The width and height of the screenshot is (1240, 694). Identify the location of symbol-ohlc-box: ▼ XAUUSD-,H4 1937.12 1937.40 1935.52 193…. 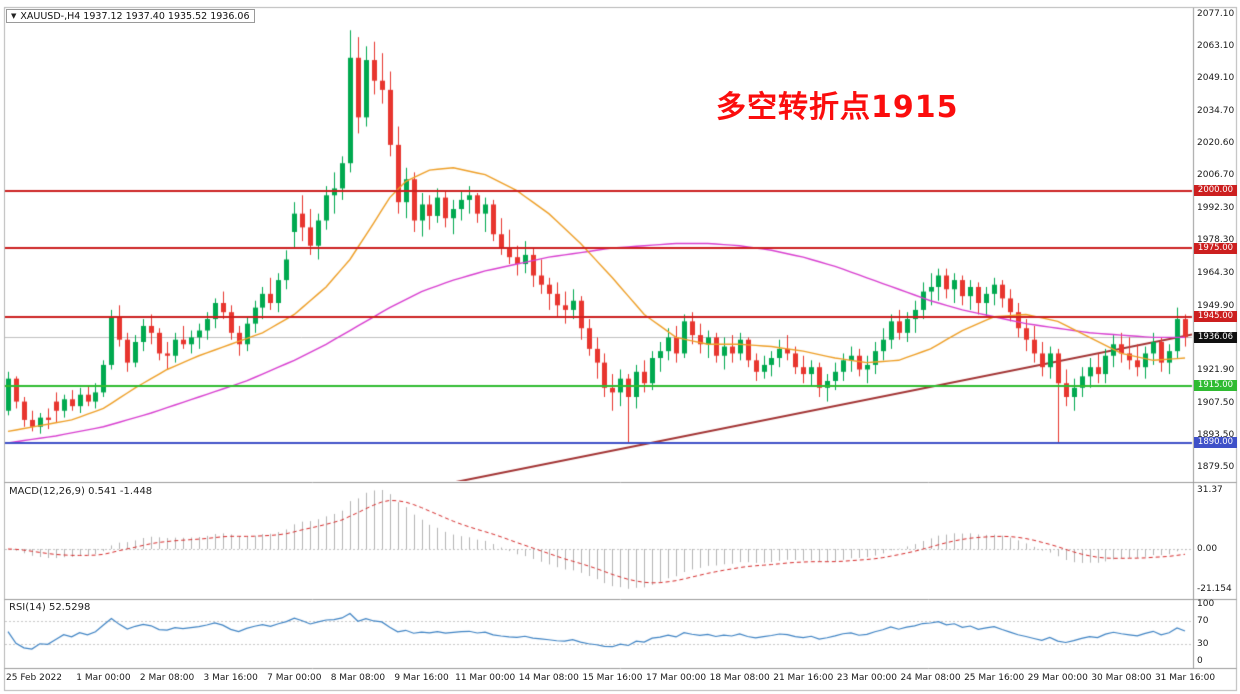
(130, 16).